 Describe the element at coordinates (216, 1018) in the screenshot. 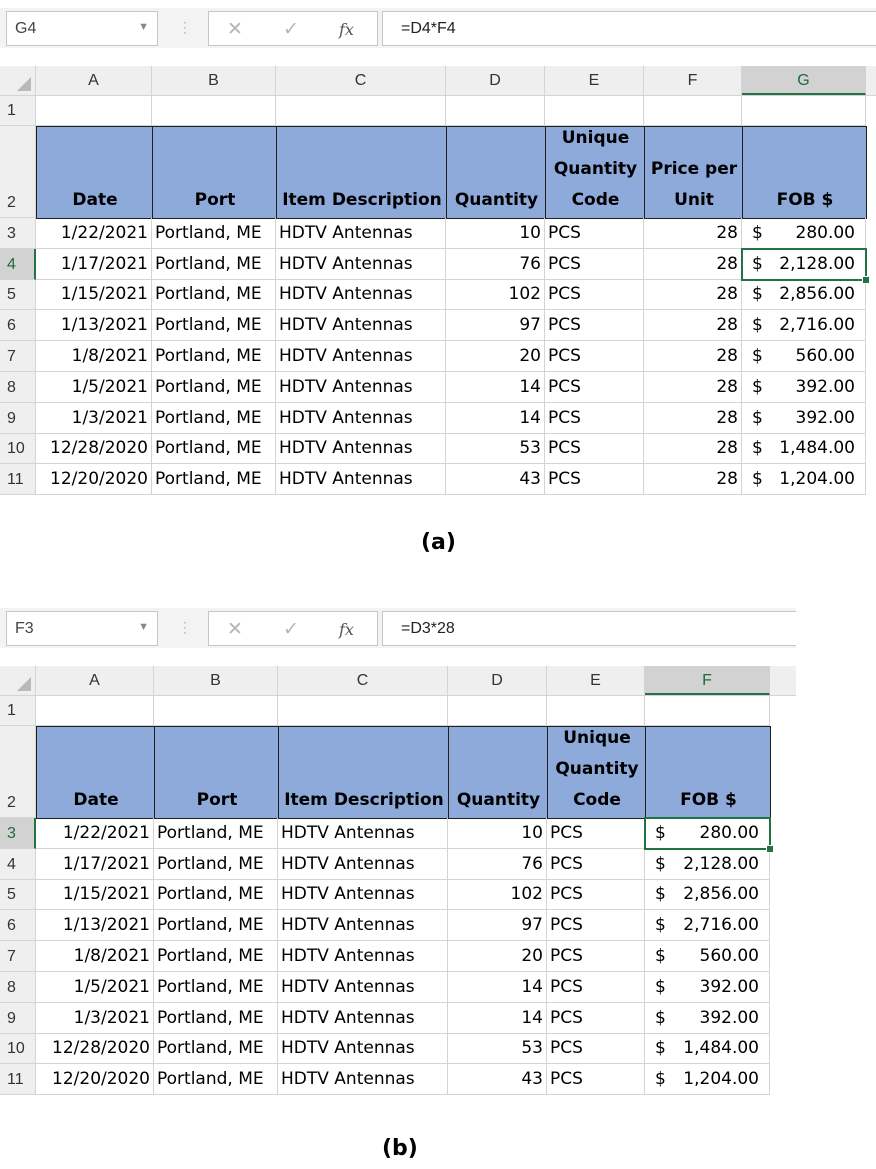

I see `cell-b9: Portland, ME` at that location.